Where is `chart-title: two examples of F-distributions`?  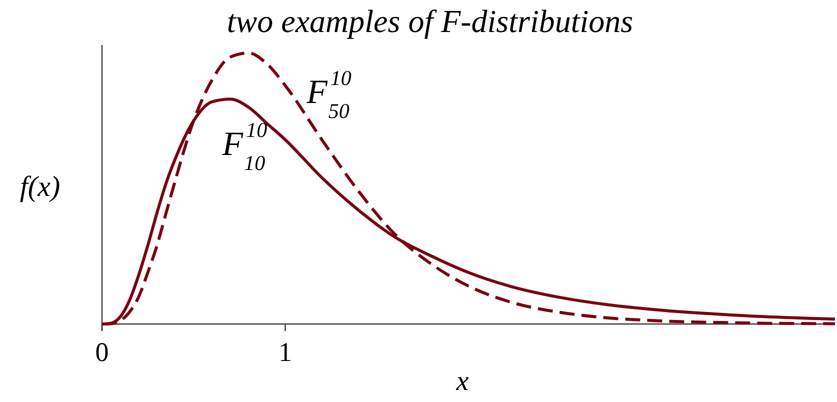 chart-title: two examples of F-distributions is located at coordinates (430, 21).